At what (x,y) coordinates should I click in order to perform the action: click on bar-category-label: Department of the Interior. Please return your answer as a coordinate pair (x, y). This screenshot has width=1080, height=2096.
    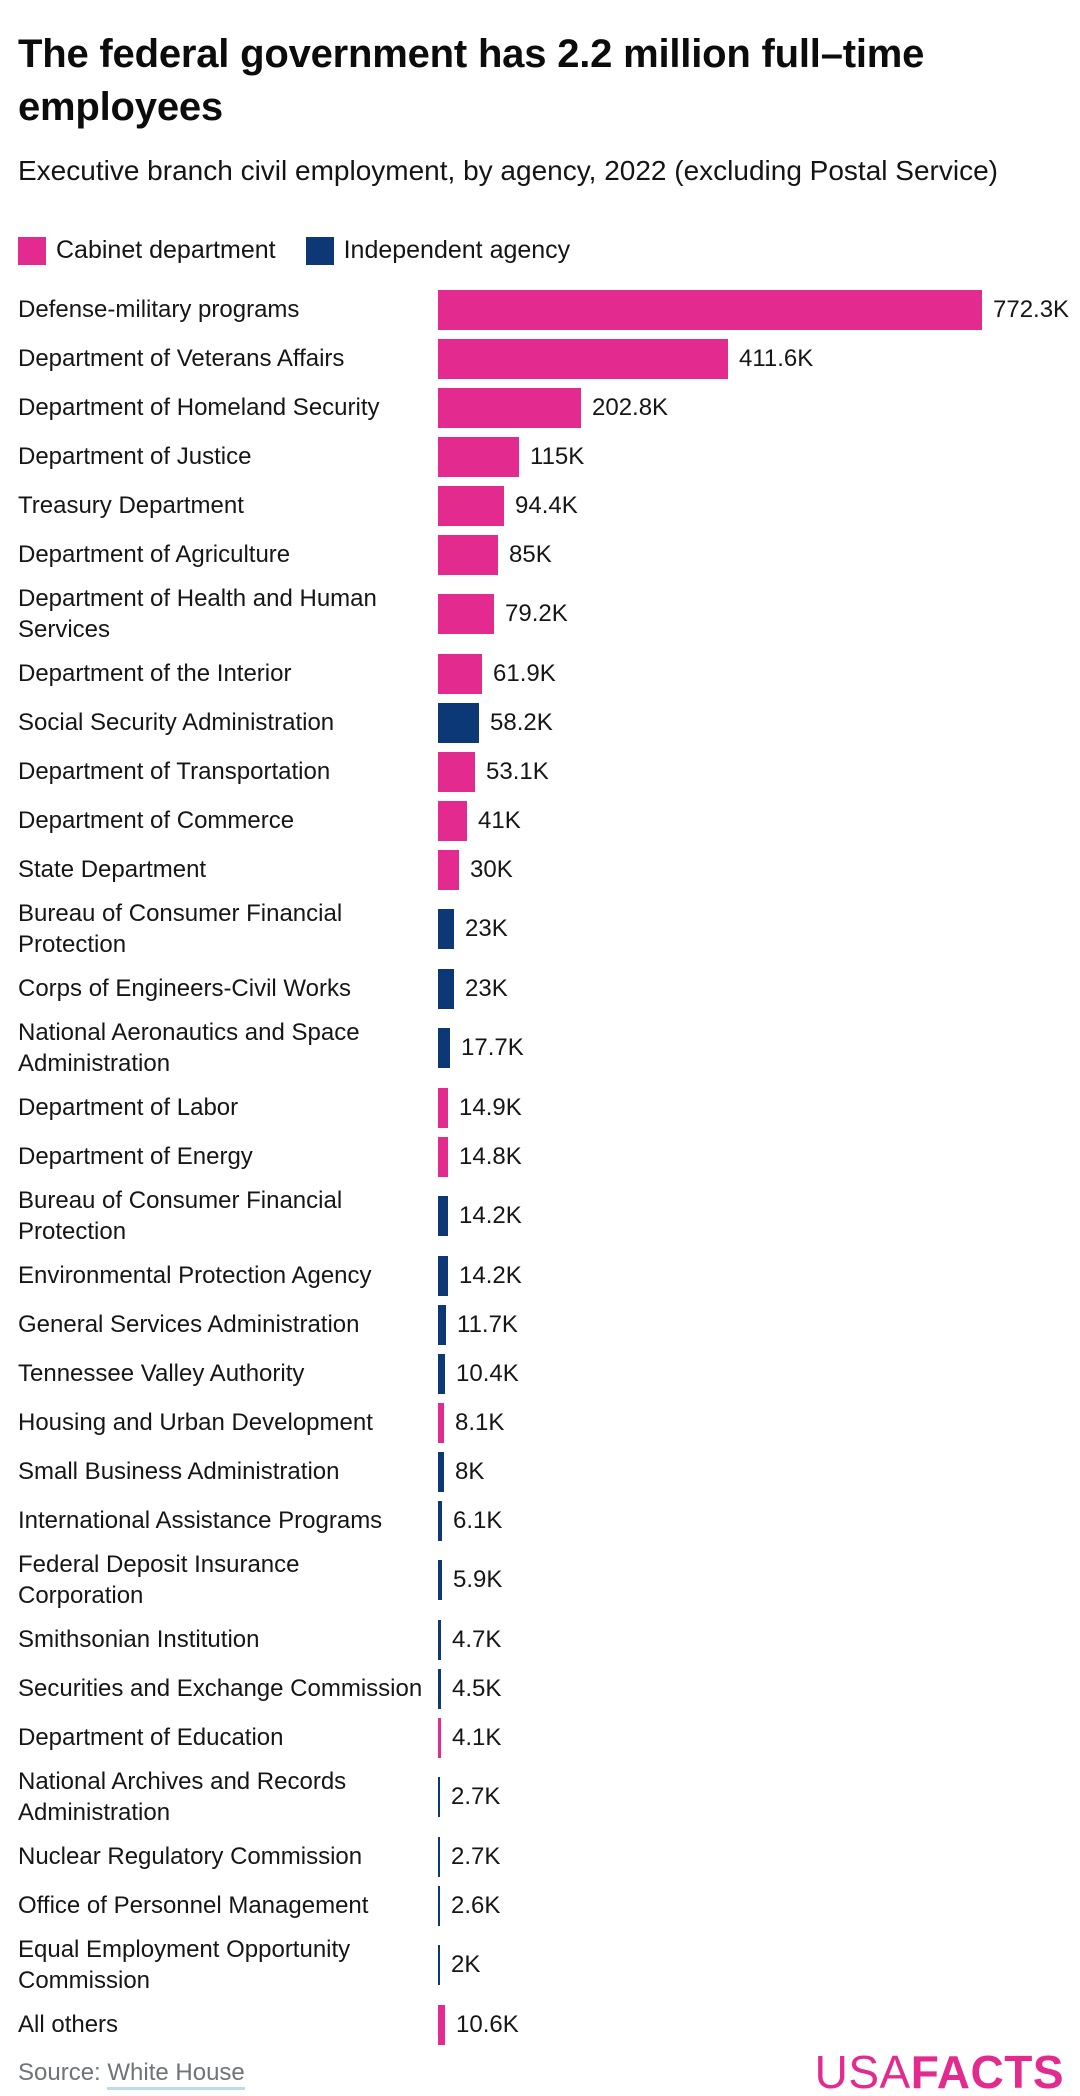
    Looking at the image, I should click on (155, 673).